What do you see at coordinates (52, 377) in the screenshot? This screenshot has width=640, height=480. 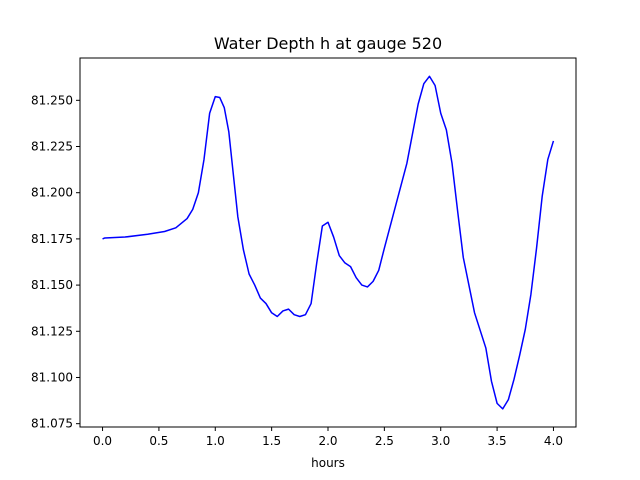 I see `y-tick-label: 81.100` at bounding box center [52, 377].